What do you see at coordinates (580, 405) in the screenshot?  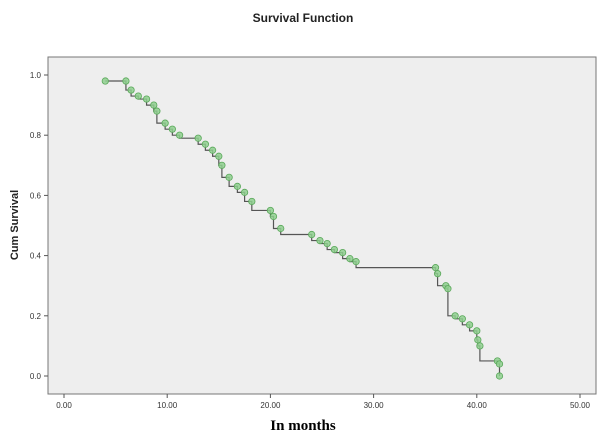 I see `x-tick-label: 50.00` at bounding box center [580, 405].